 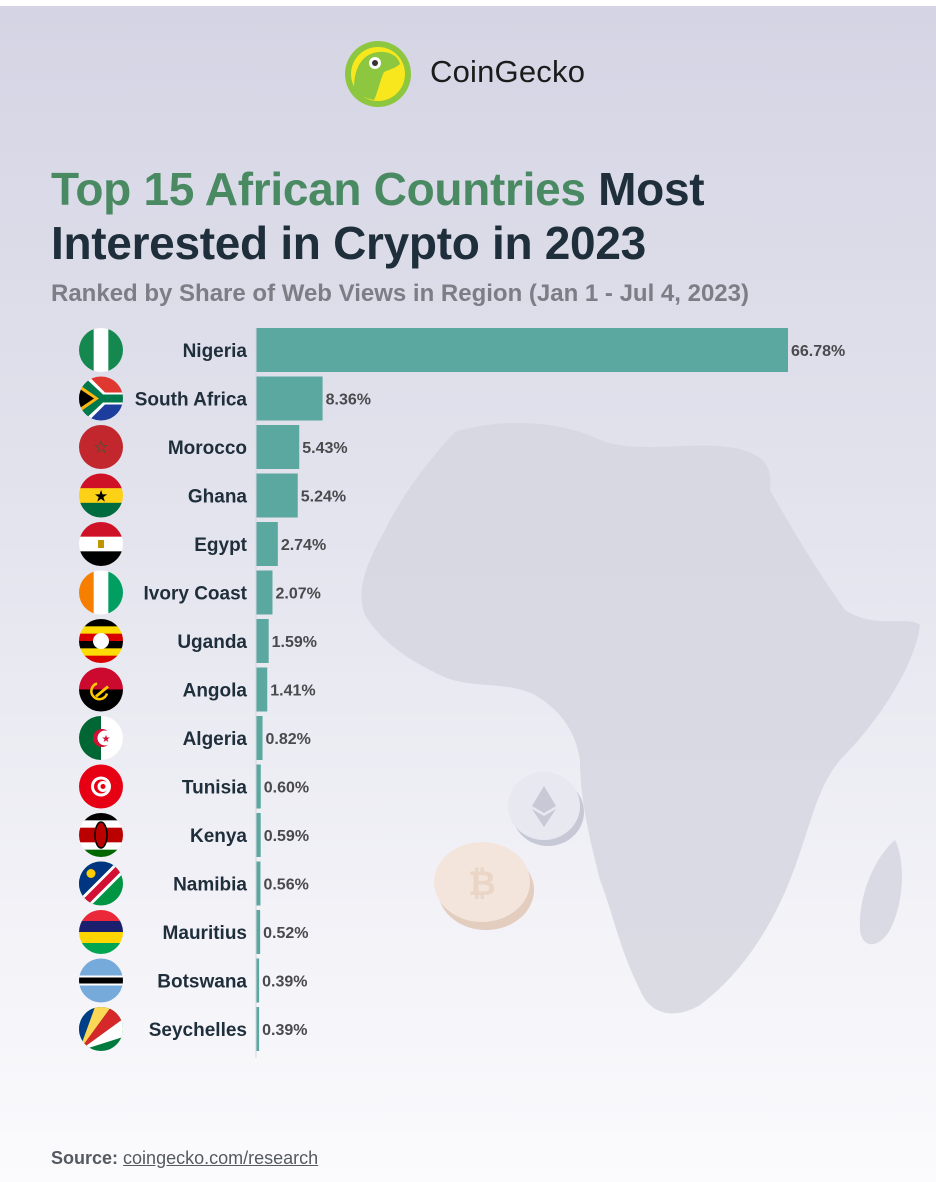 What do you see at coordinates (286, 836) in the screenshot?
I see `value-label: 0.59%` at bounding box center [286, 836].